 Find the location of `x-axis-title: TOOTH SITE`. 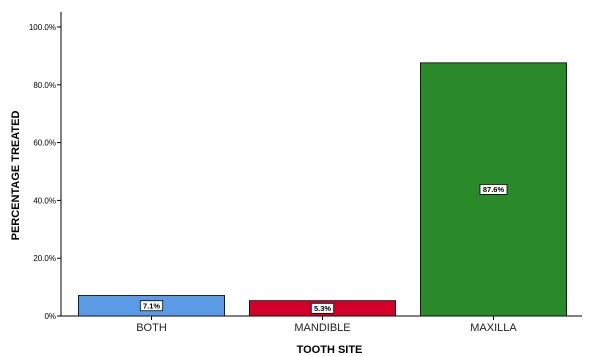

x-axis-title: TOOTH SITE is located at coordinates (330, 350).